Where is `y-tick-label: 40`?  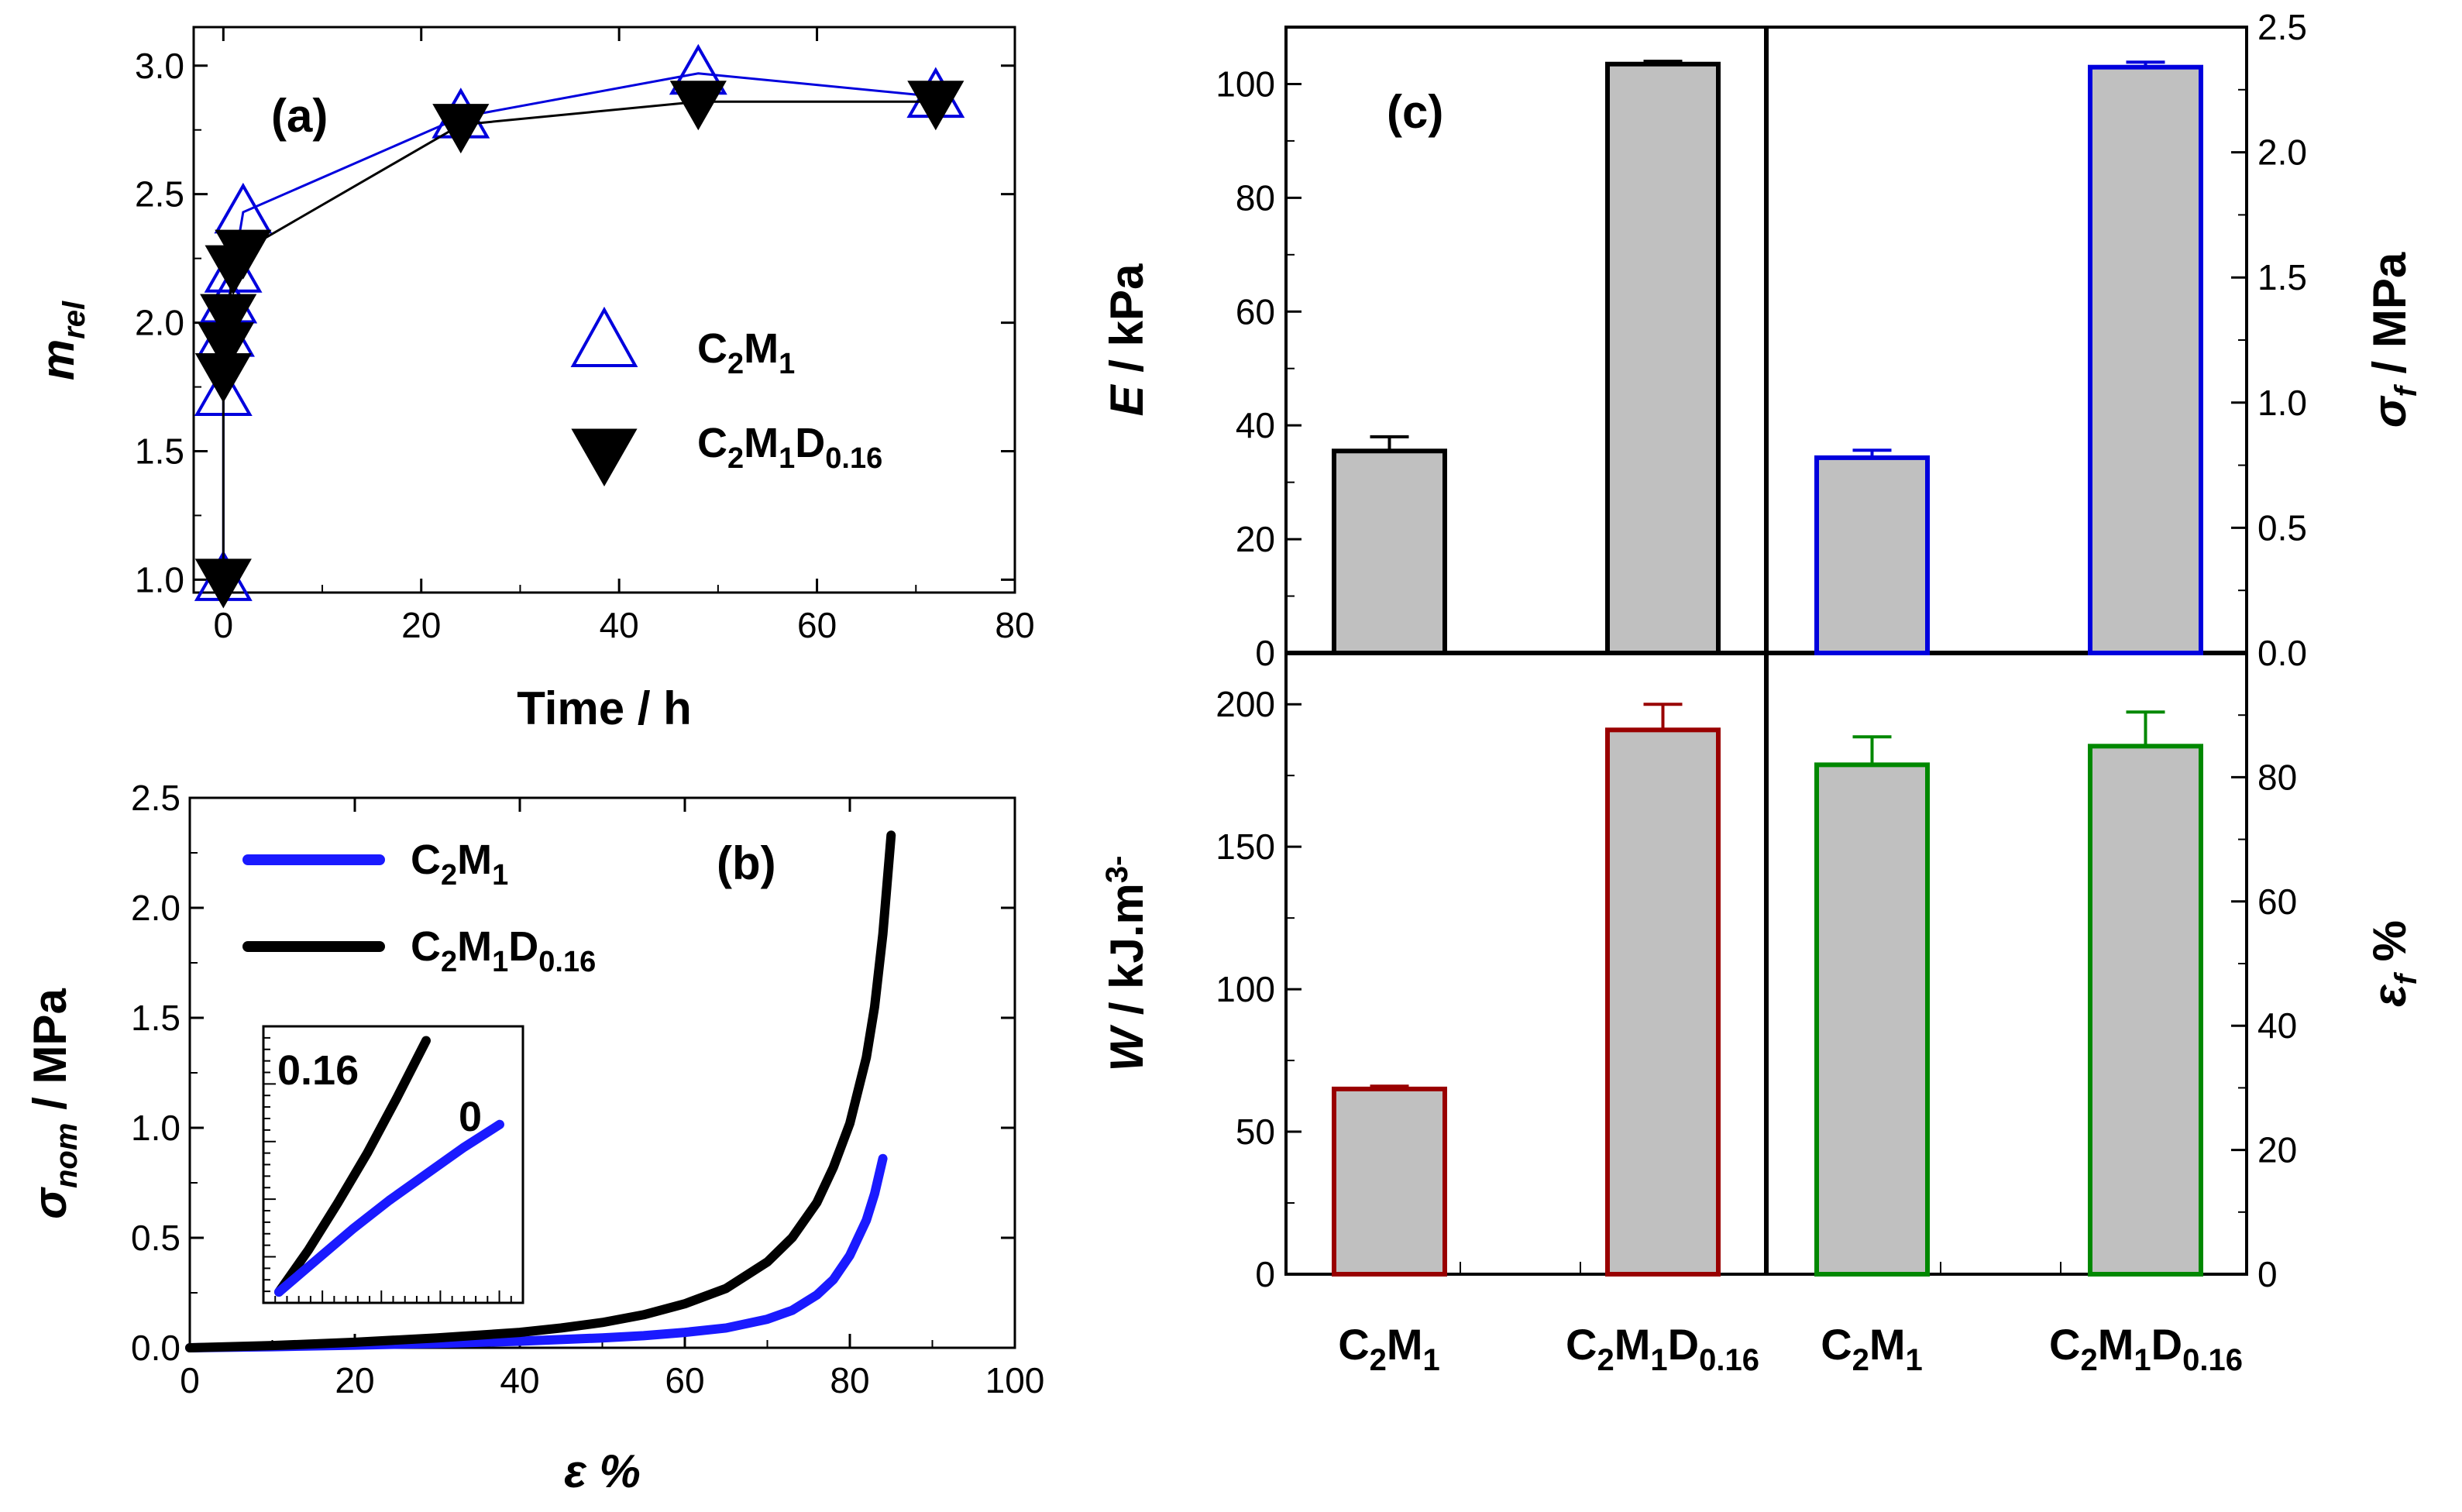 y-tick-label: 40 is located at coordinates (1255, 425).